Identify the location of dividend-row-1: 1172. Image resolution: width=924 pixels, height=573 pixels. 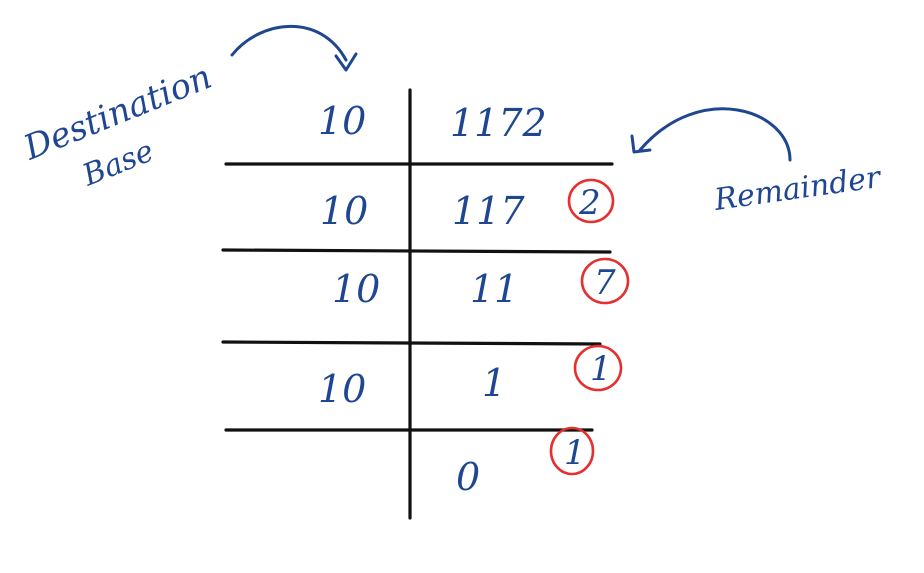
(498, 123).